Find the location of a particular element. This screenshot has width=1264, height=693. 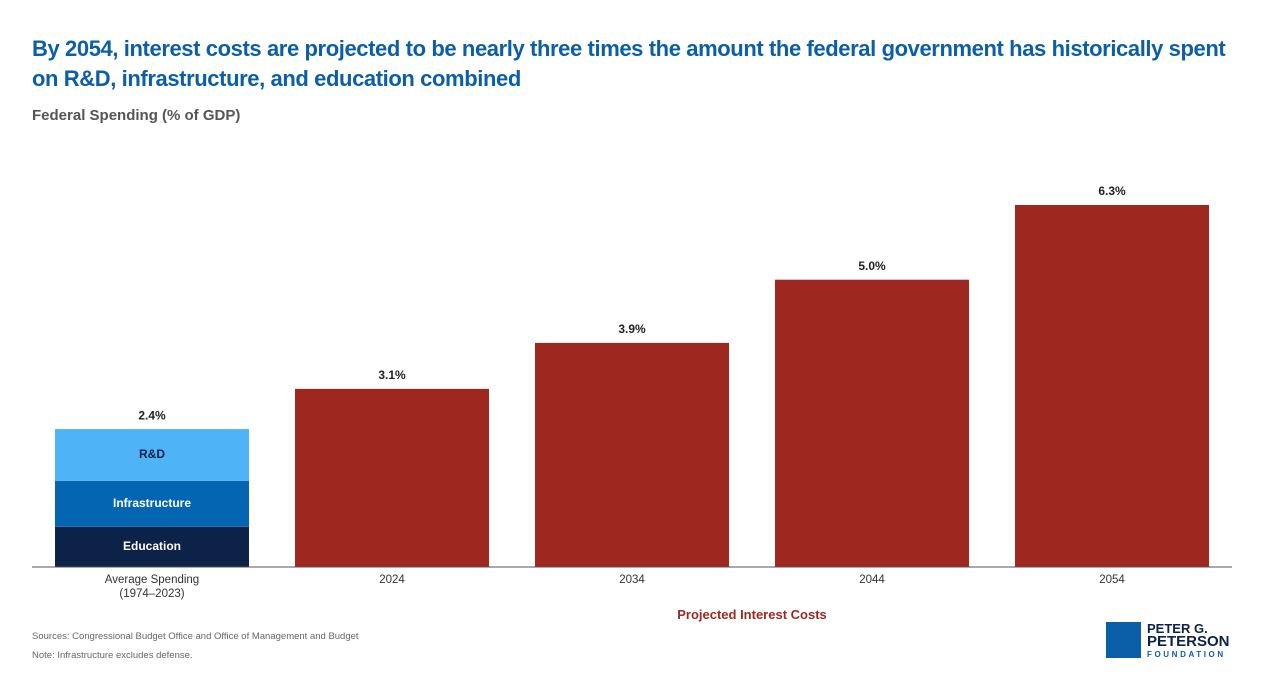

segment-label: Infrastructure is located at coordinates (152, 503).